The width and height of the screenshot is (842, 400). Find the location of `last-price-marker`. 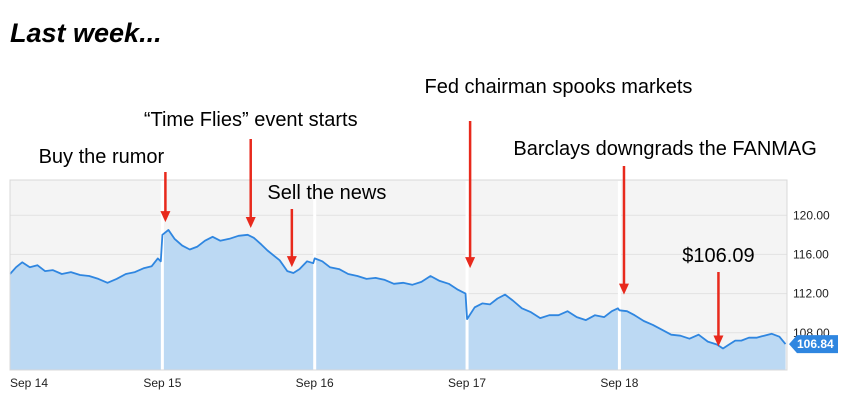

last-price-marker is located at coordinates (813, 344).